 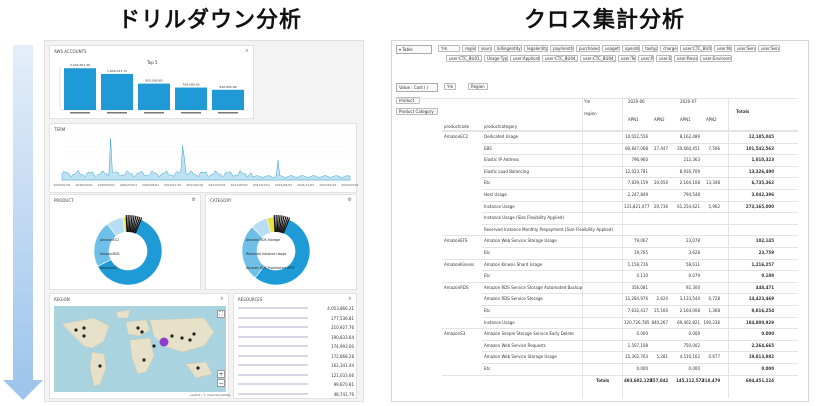 I want to click on term-series-area, so click(x=206, y=159).